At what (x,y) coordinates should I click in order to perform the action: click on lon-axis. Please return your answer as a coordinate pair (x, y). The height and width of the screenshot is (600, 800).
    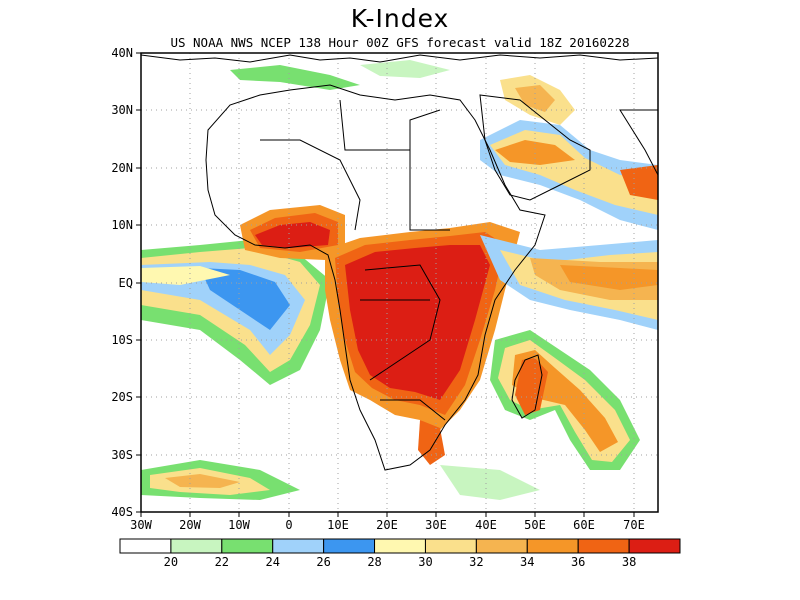
    Looking at the image, I should click on (387, 514).